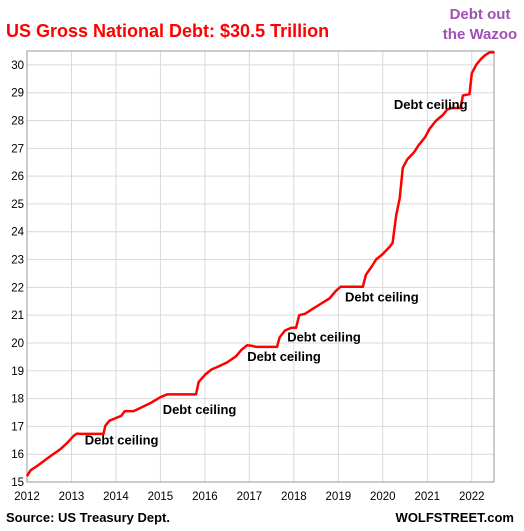 This screenshot has height=531, width=524. What do you see at coordinates (17, 344) in the screenshot?
I see `y-tick-label: 20` at bounding box center [17, 344].